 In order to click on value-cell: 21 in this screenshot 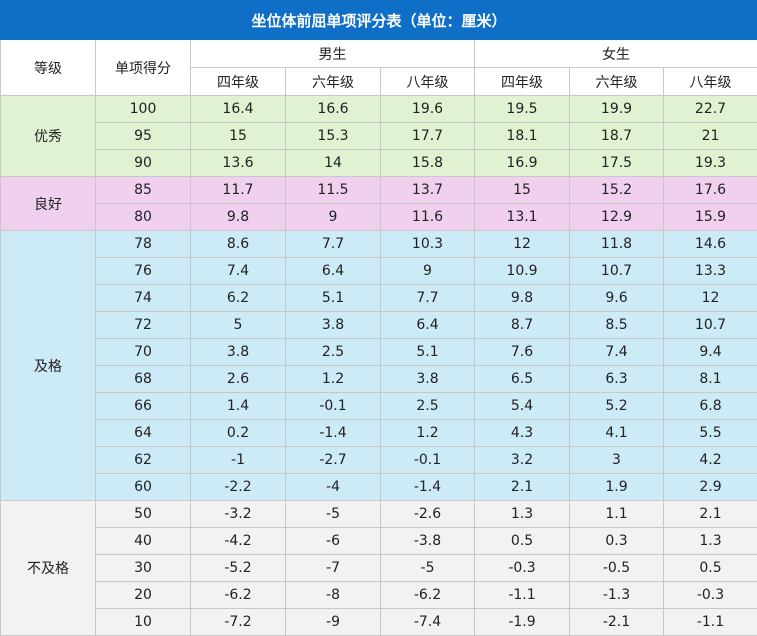, I will do `click(709, 136)`.